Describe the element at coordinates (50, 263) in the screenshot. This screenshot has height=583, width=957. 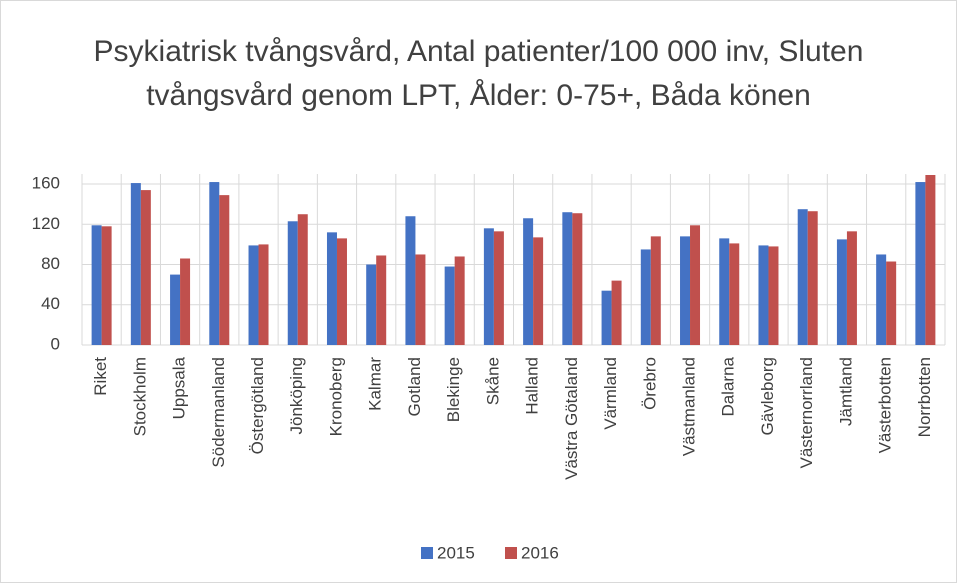
I see `y-tick-label: 80` at that location.